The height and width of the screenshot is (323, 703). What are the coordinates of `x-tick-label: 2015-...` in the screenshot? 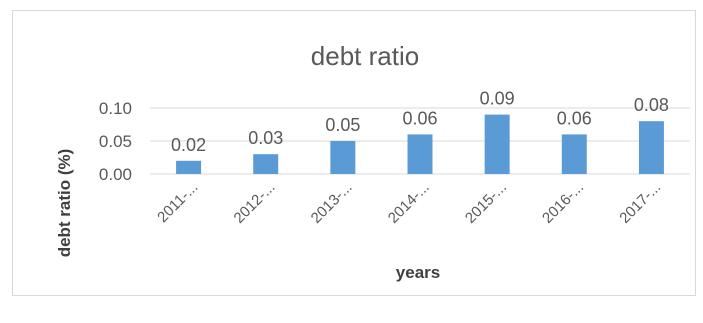 It's located at (486, 203).